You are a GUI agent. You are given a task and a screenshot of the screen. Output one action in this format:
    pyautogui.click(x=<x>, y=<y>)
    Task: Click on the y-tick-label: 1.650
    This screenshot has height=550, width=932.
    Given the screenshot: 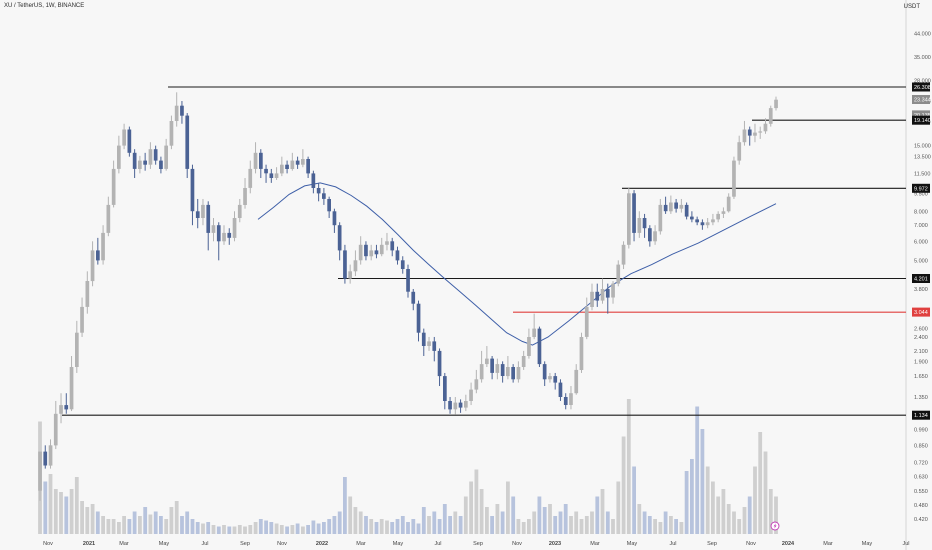 What is the action you would take?
    pyautogui.click(x=921, y=377)
    